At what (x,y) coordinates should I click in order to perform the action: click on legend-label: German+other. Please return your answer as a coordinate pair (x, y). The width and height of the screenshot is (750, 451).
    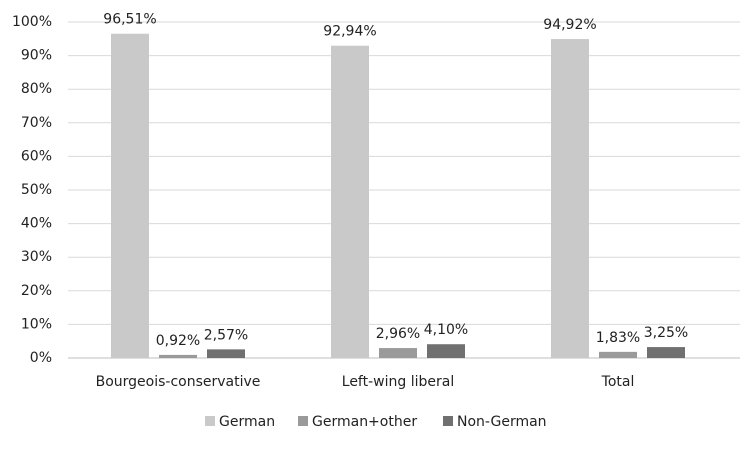
    Looking at the image, I should click on (364, 422).